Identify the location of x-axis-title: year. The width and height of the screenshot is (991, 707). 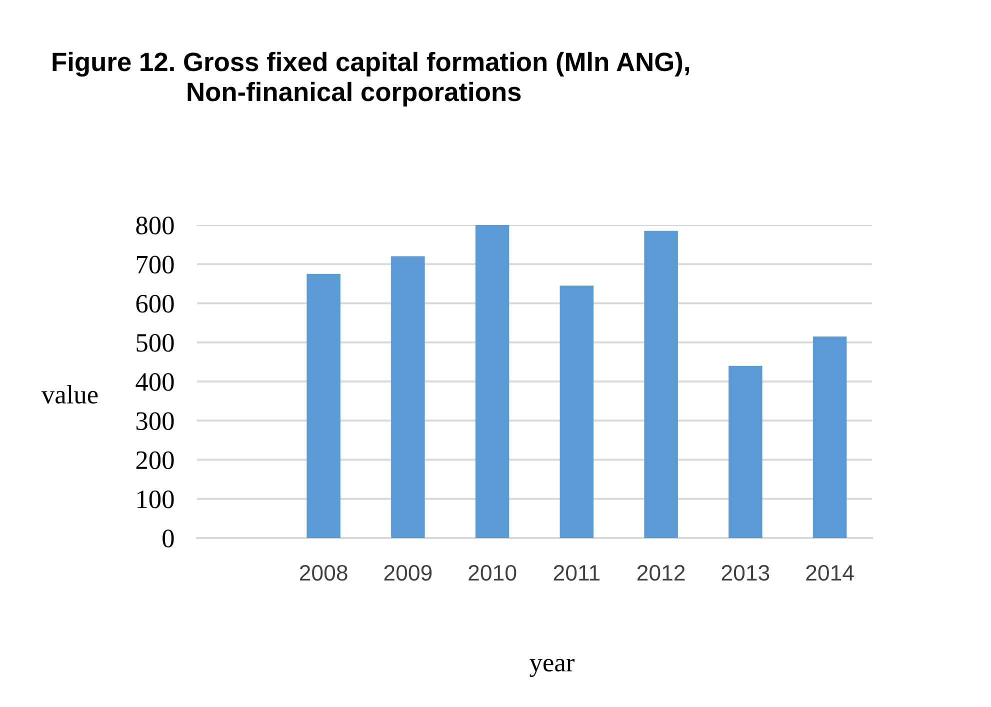
(552, 667).